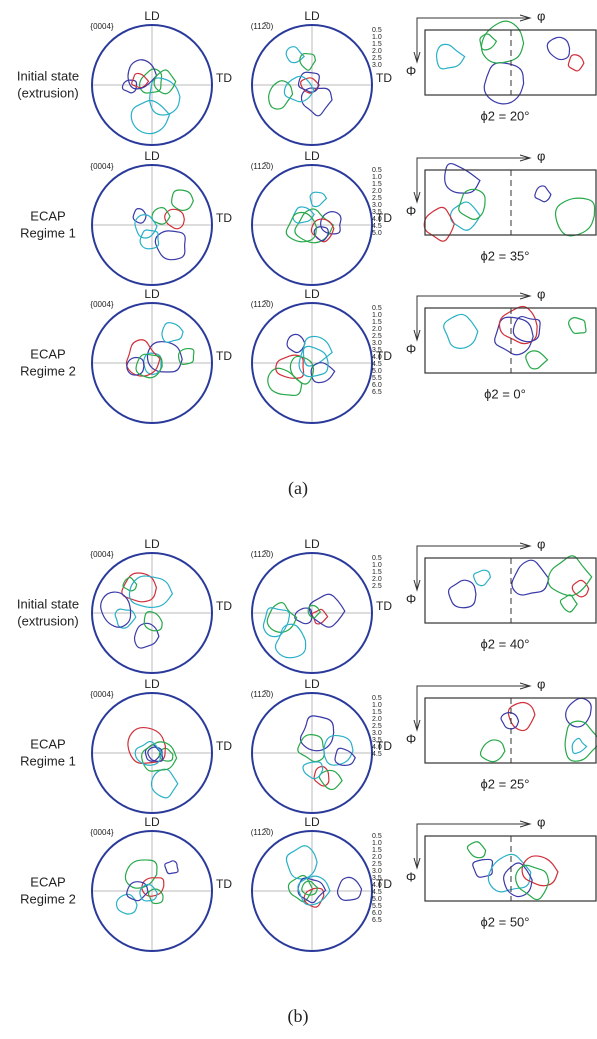  Describe the element at coordinates (377, 392) in the screenshot. I see `level-label: 6.5` at that location.